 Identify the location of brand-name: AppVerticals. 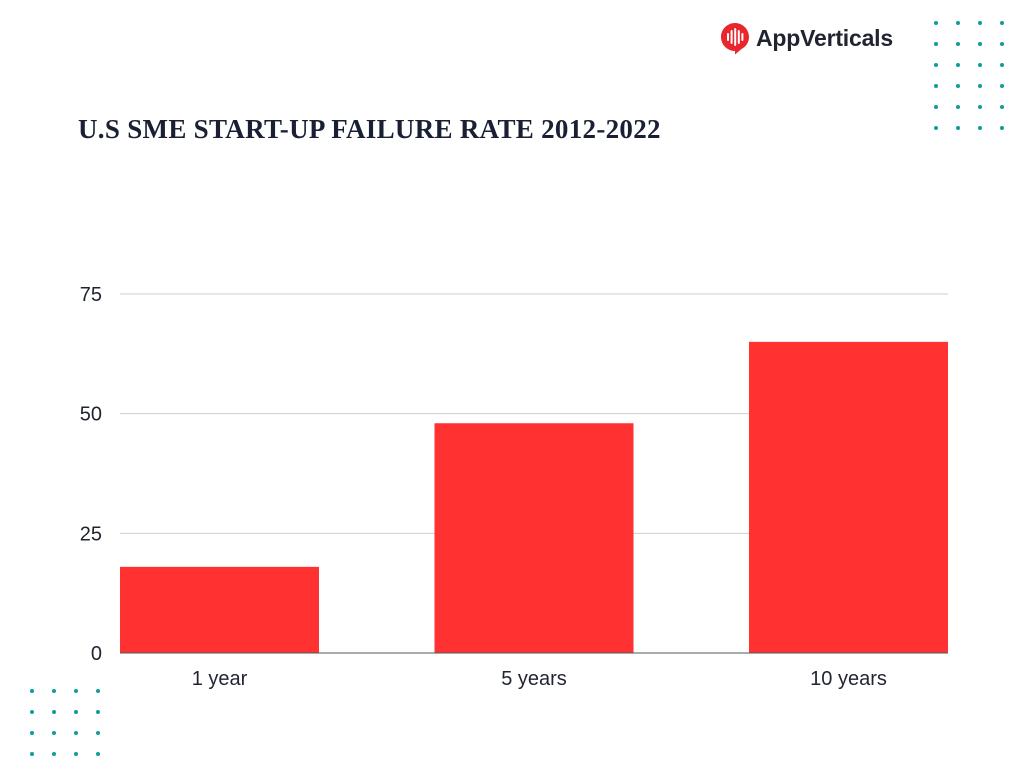
(824, 37).